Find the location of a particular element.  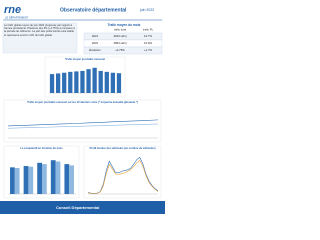

table-cell: Évolution is located at coordinates (95, 49).